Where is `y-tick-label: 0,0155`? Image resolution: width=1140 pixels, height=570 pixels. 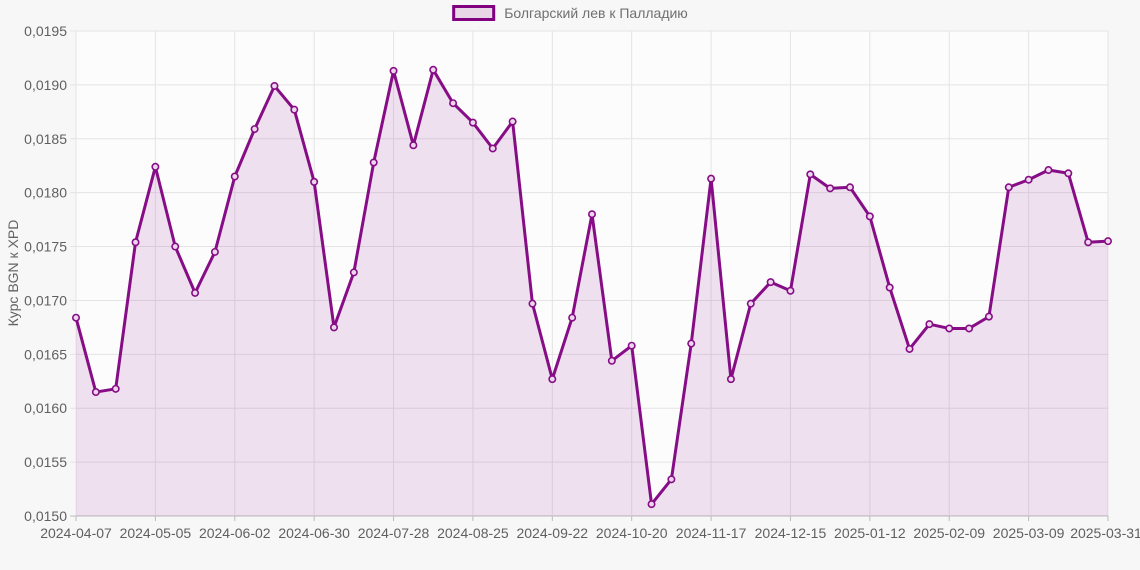 y-tick-label: 0,0155 is located at coordinates (45, 462).